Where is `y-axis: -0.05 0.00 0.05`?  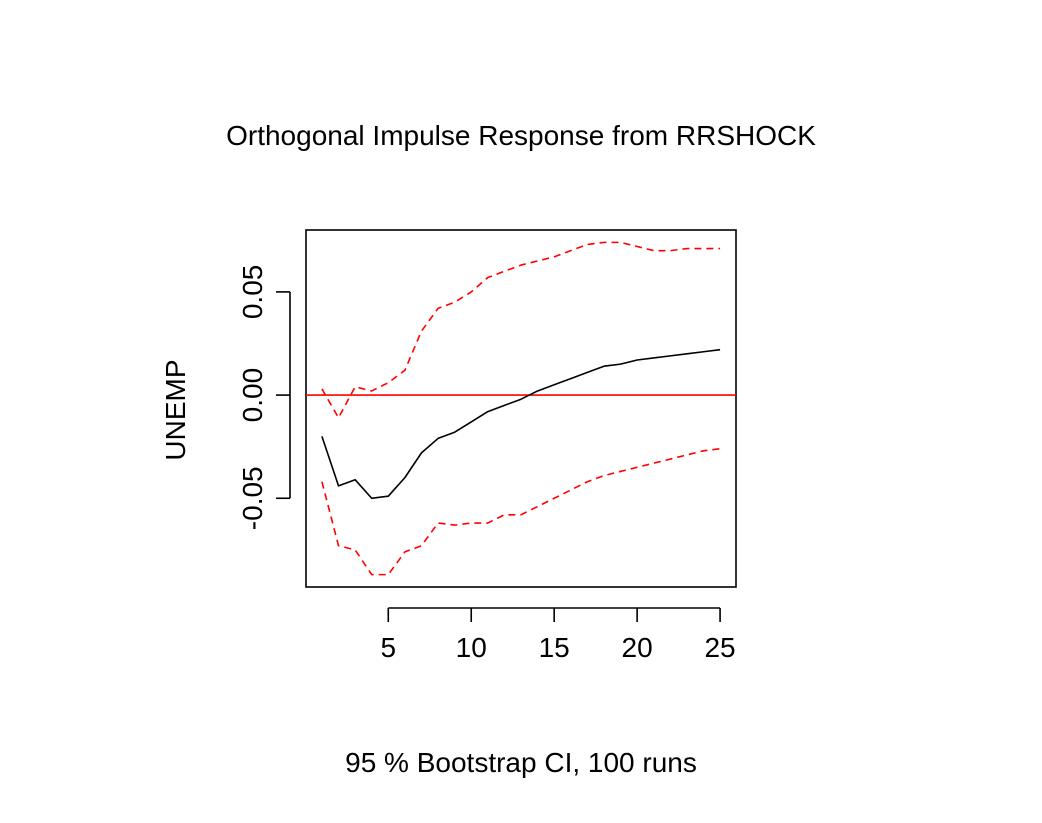
y-axis: -0.05 0.00 0.05 is located at coordinates (264, 397).